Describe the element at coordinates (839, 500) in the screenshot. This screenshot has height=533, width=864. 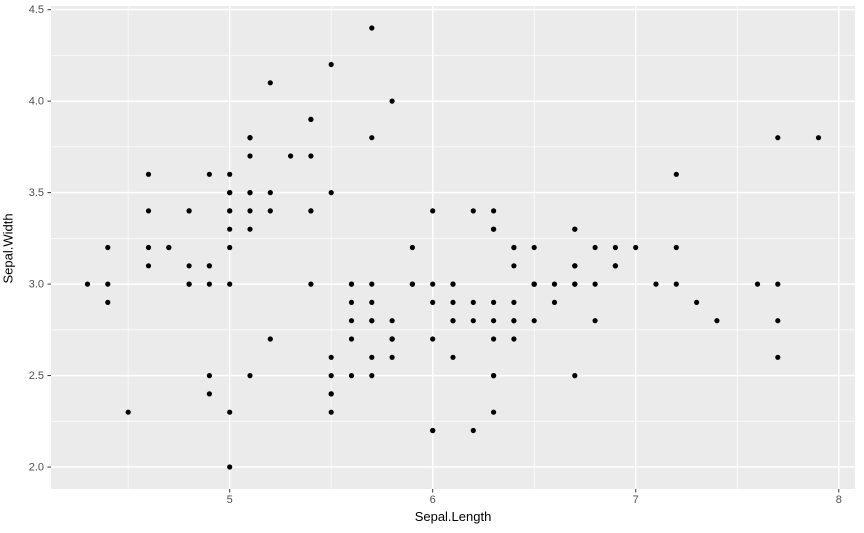
I see `x-tick-label: 8` at that location.